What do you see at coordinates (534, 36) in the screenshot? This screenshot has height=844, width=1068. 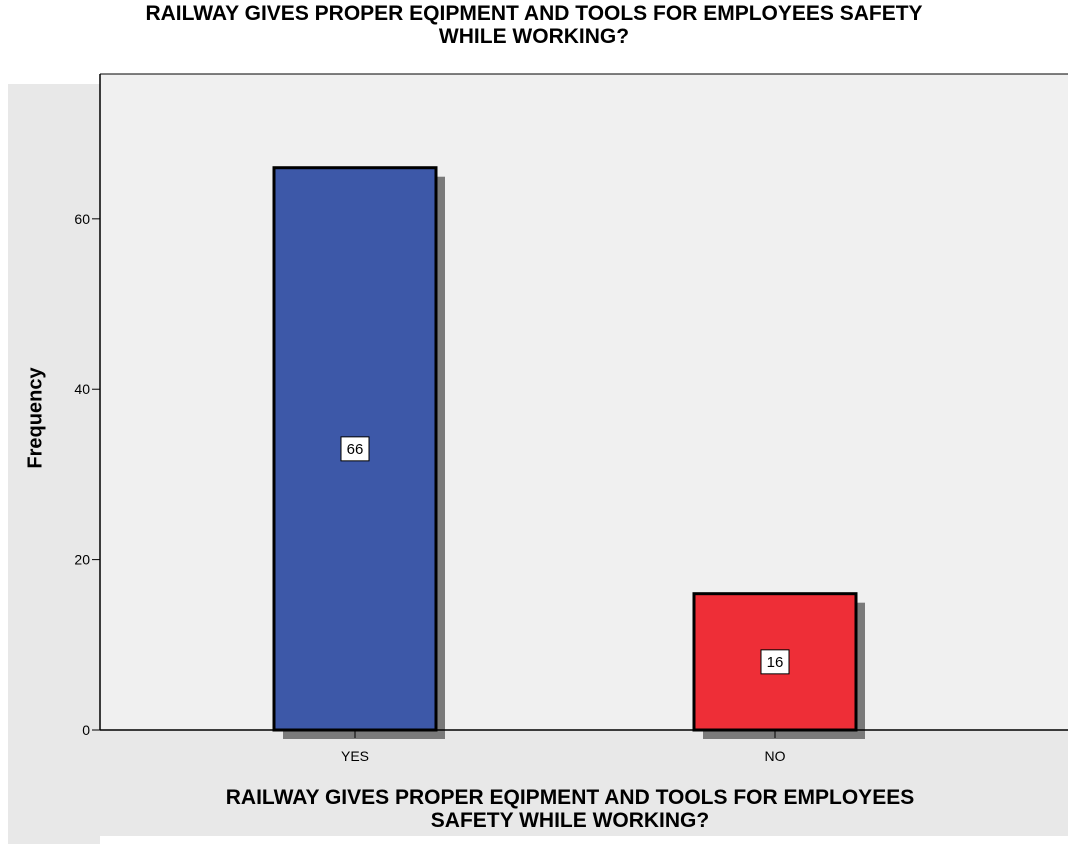 I see `chart-title-line-2: WHILE WORKING?` at bounding box center [534, 36].